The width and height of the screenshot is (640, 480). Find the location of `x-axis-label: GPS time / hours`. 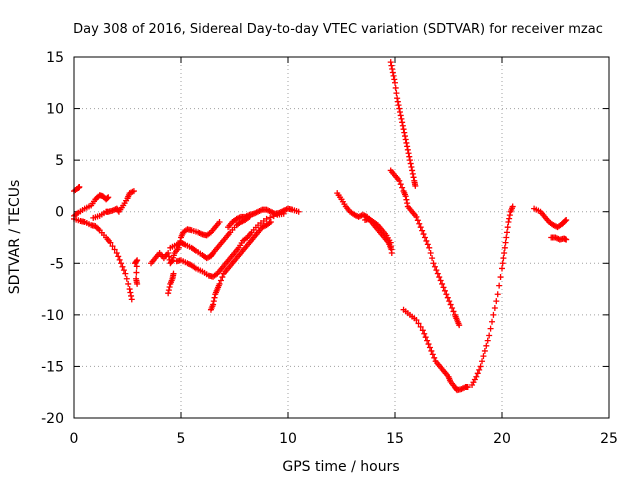

x-axis-label: GPS time / hours is located at coordinates (340, 467).